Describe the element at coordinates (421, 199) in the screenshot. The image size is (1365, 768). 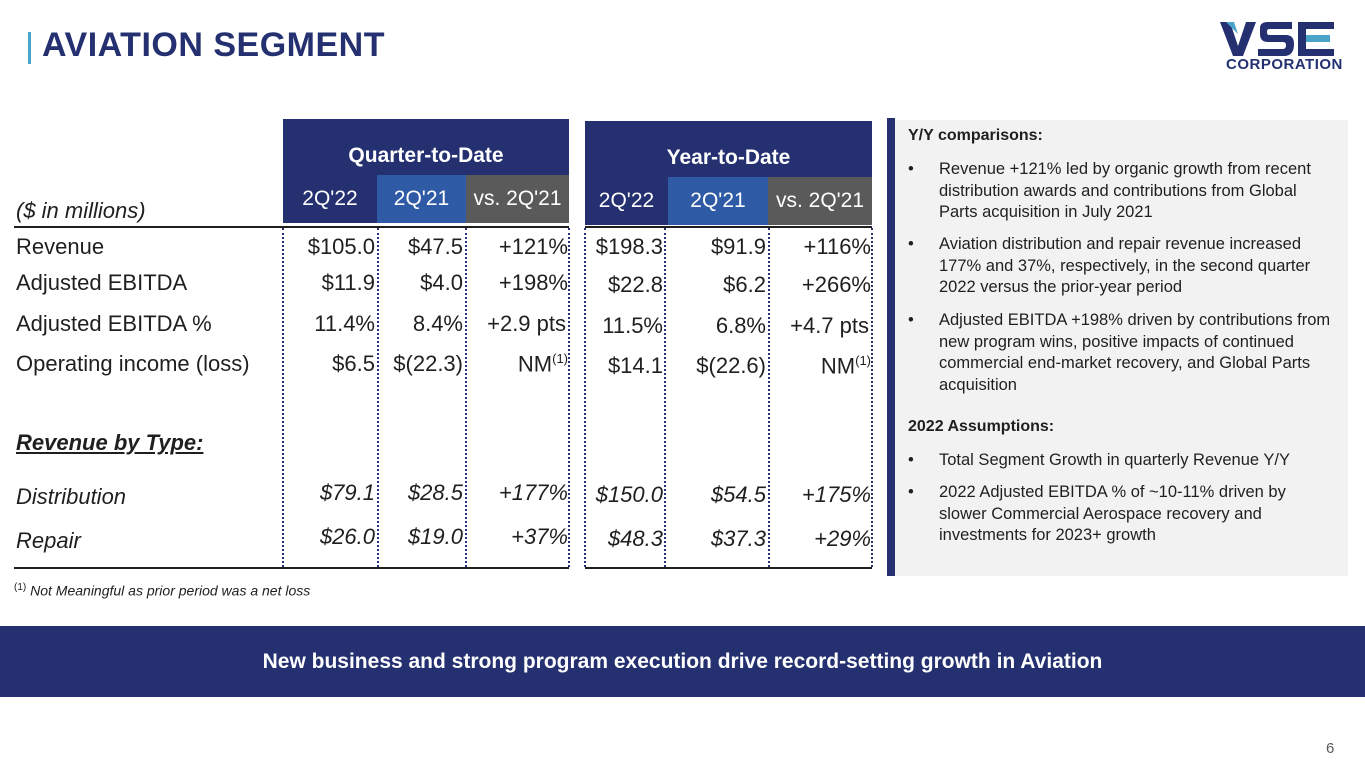
I see `qtd-col-2q21: 2Q'21` at that location.